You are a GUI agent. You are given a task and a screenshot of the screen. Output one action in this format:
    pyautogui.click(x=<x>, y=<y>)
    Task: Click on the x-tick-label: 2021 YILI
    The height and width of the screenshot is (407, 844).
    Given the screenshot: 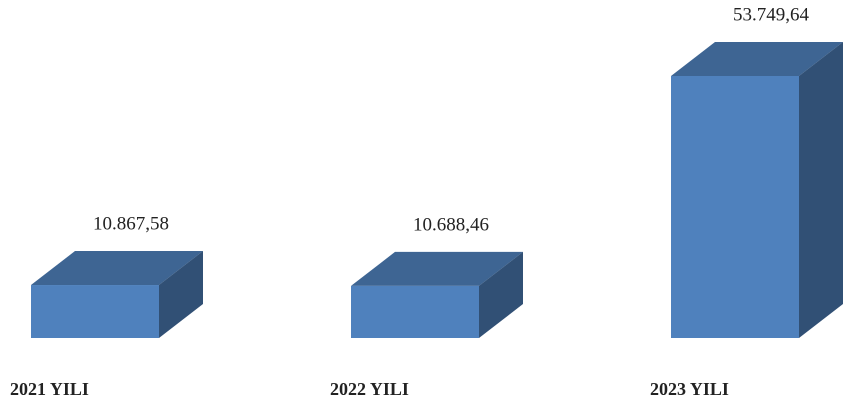 What is the action you would take?
    pyautogui.click(x=49, y=389)
    